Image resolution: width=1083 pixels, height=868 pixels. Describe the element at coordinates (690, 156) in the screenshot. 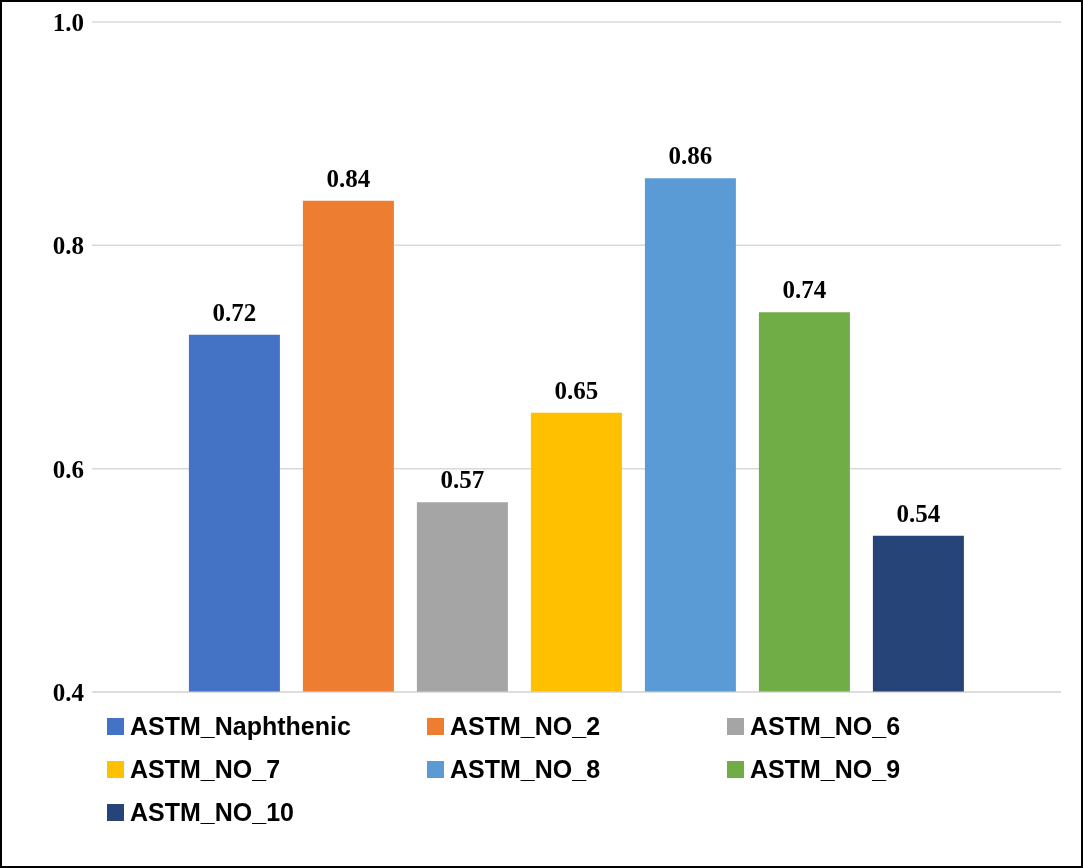

I see `data-label: 0.86` at that location.